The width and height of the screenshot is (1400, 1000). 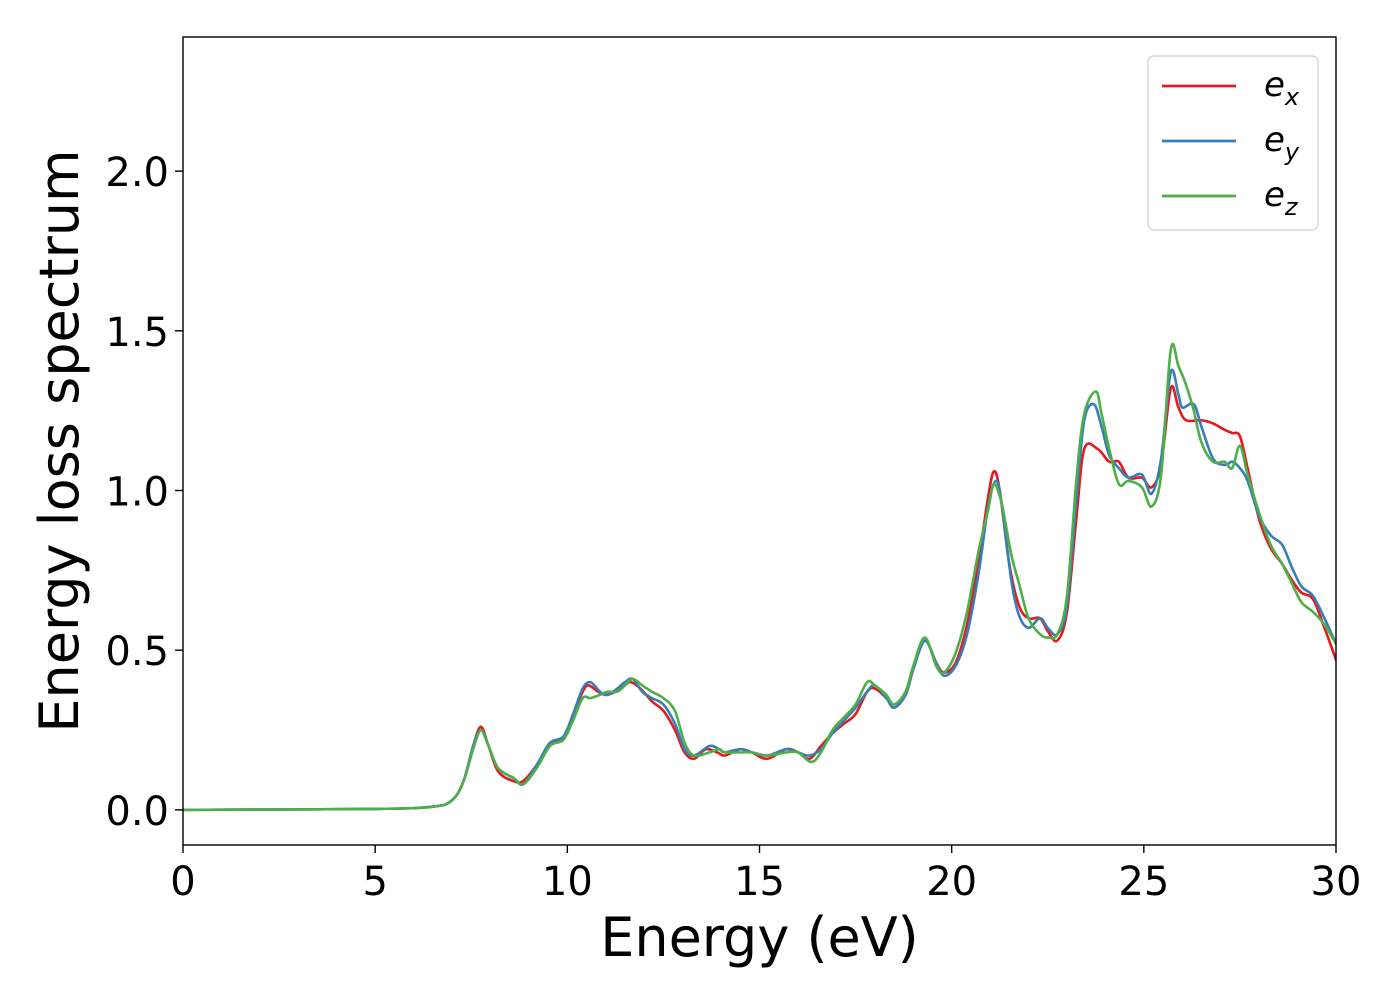 What do you see at coordinates (1282, 88) in the screenshot?
I see `legend-label-x: ex` at bounding box center [1282, 88].